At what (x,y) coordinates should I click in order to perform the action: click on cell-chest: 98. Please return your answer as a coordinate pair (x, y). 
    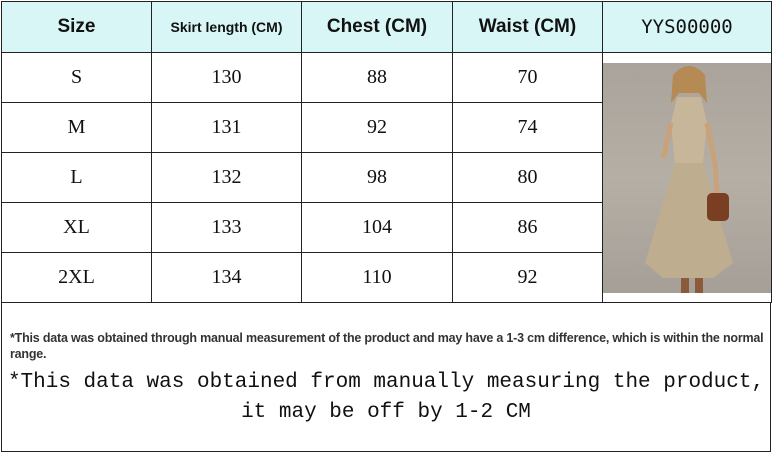
    Looking at the image, I should click on (377, 177).